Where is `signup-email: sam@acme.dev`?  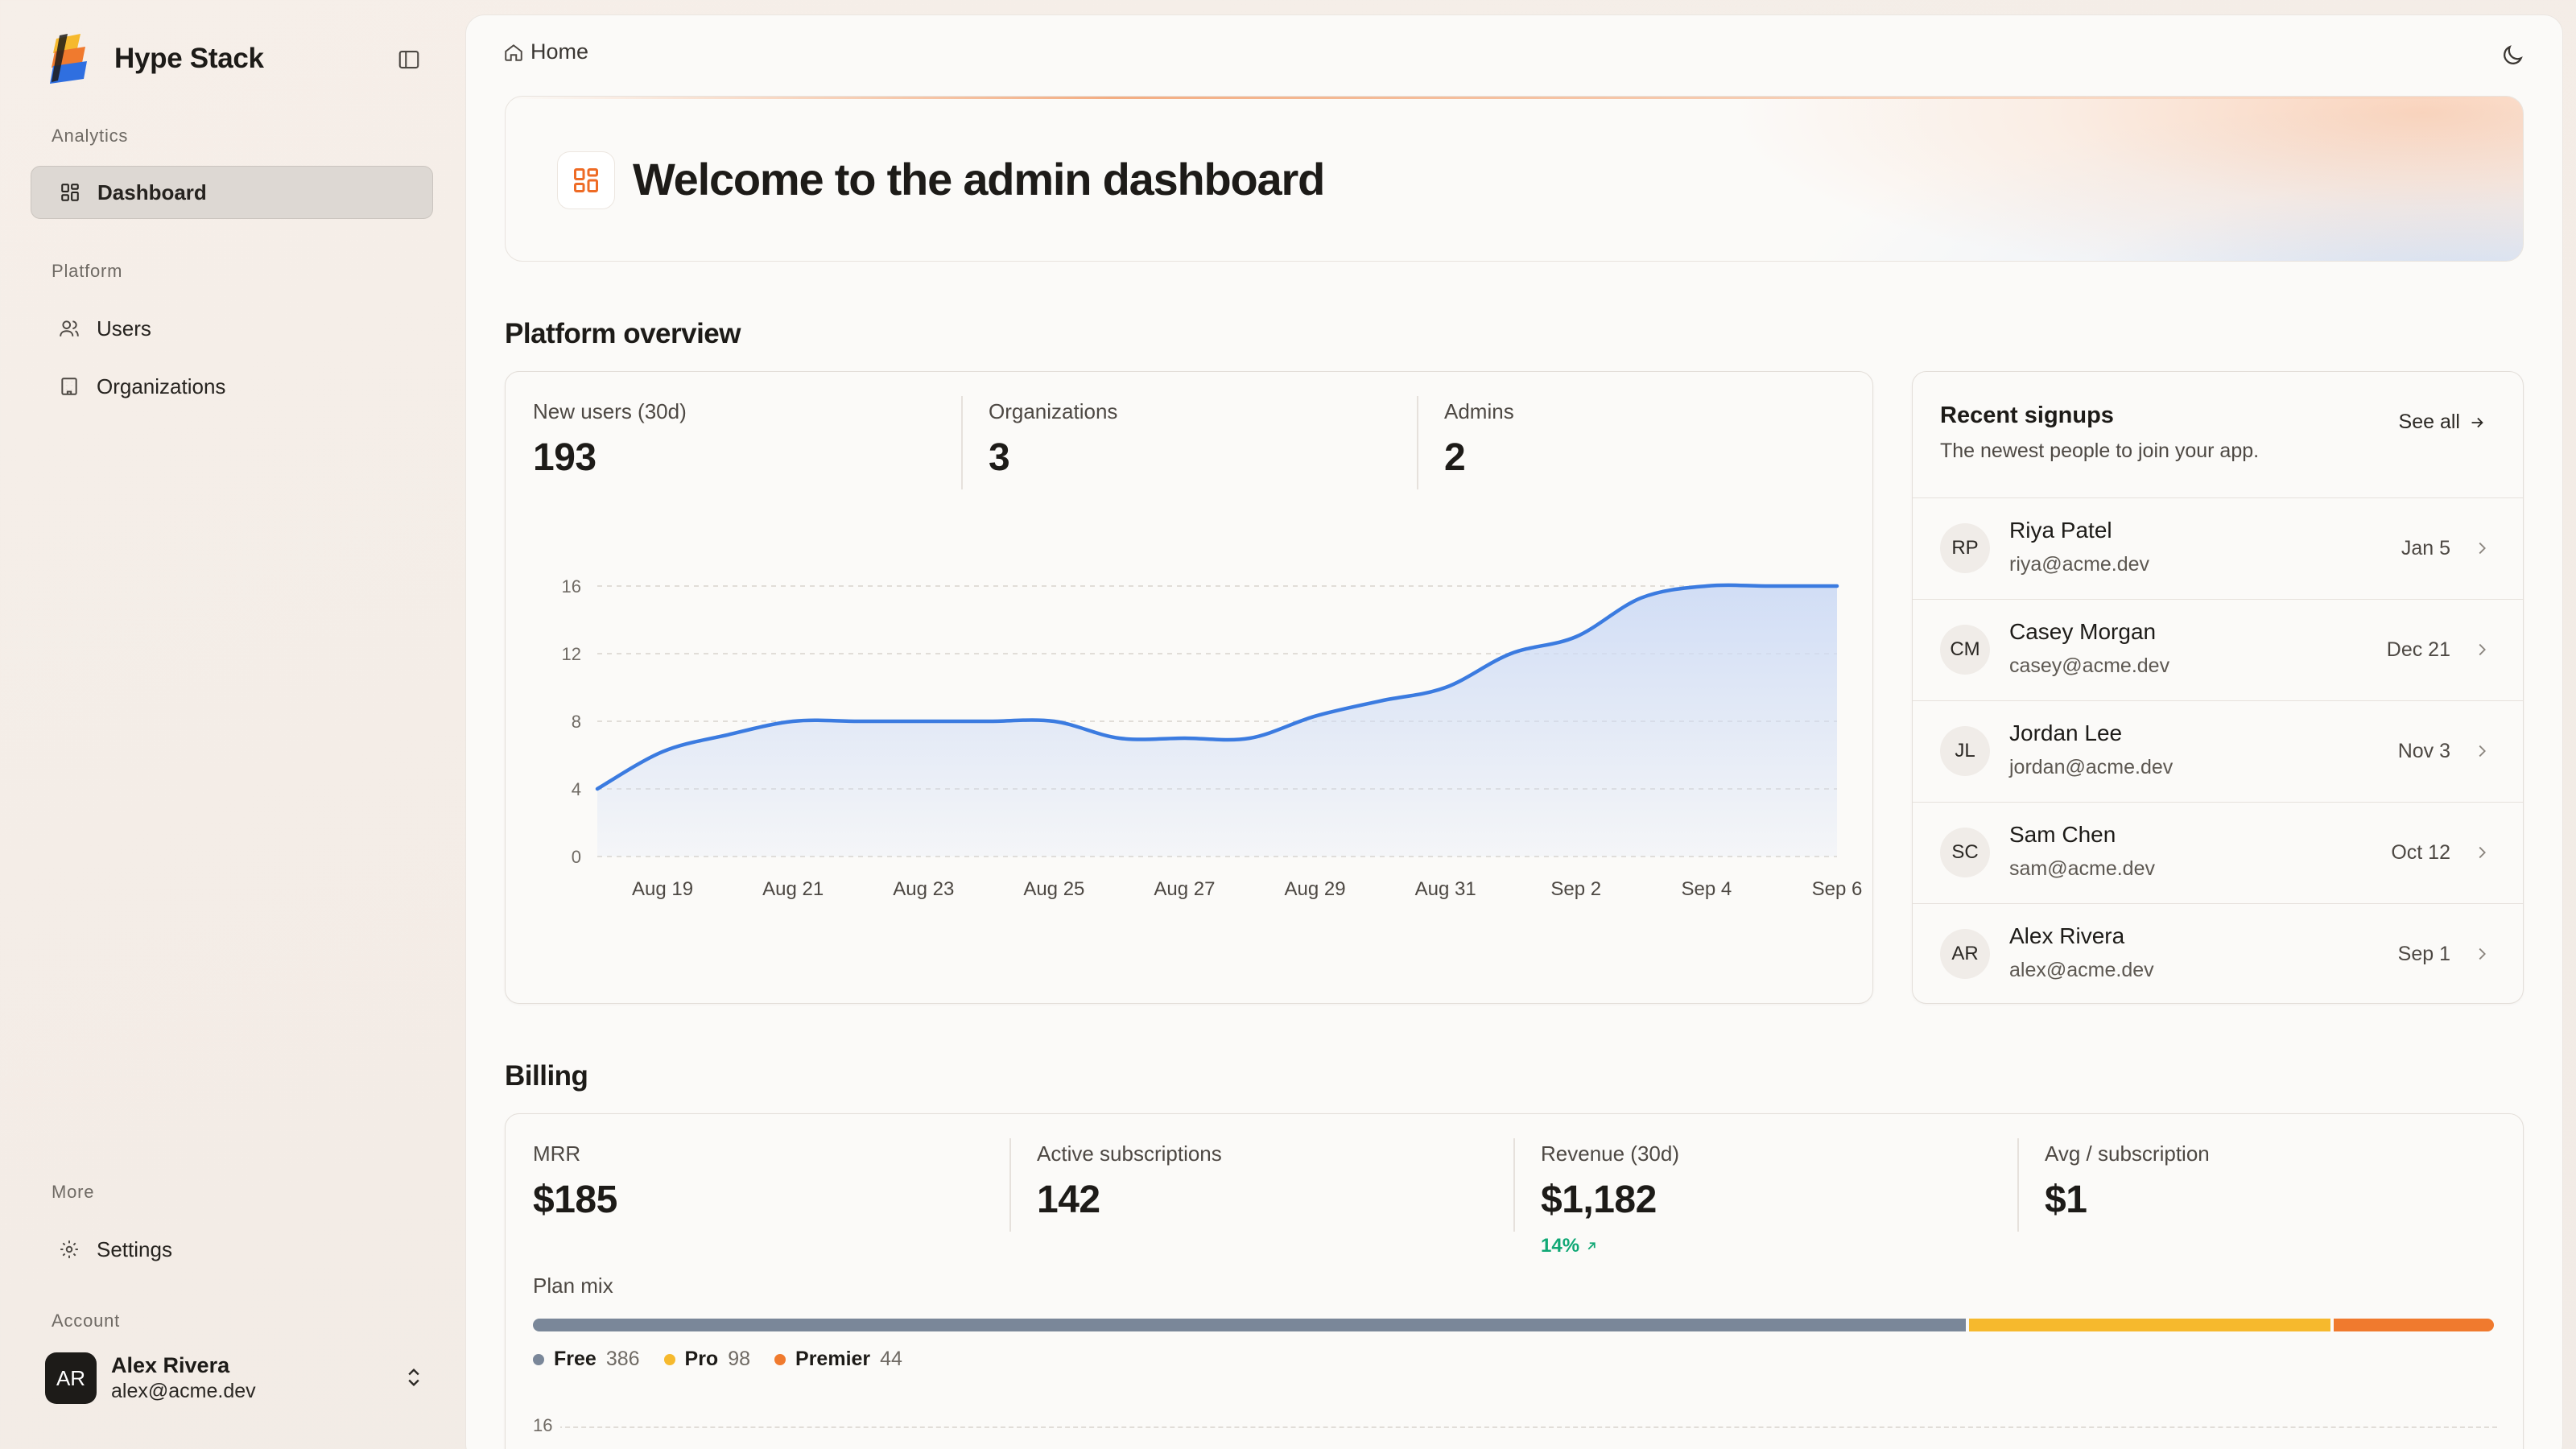 signup-email: sam@acme.dev is located at coordinates (2082, 868).